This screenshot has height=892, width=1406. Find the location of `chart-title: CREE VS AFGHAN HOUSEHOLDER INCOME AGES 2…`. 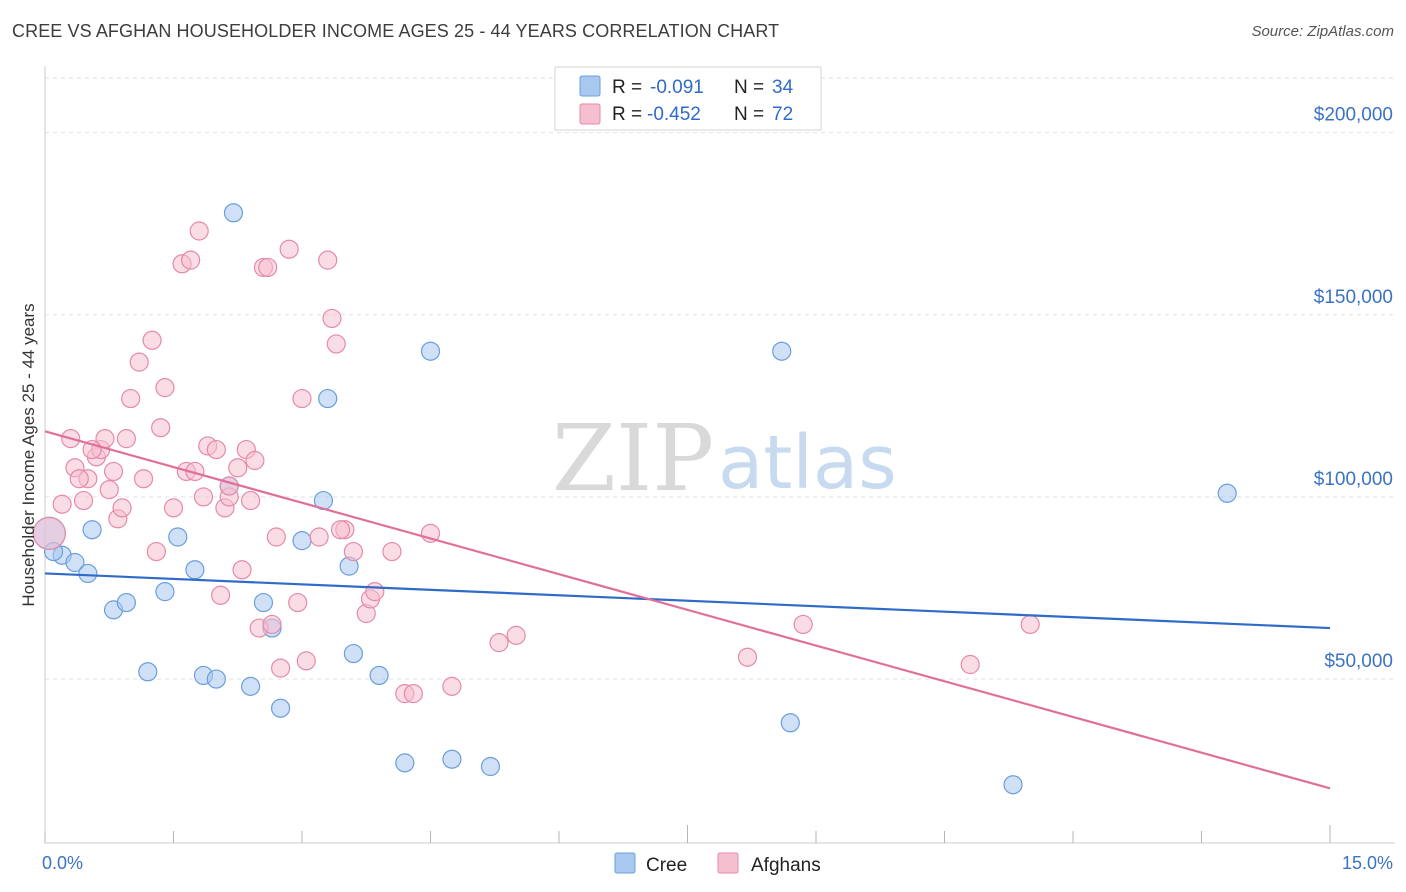

chart-title: CREE VS AFGHAN HOUSEHOLDER INCOME AGES 2… is located at coordinates (396, 31).